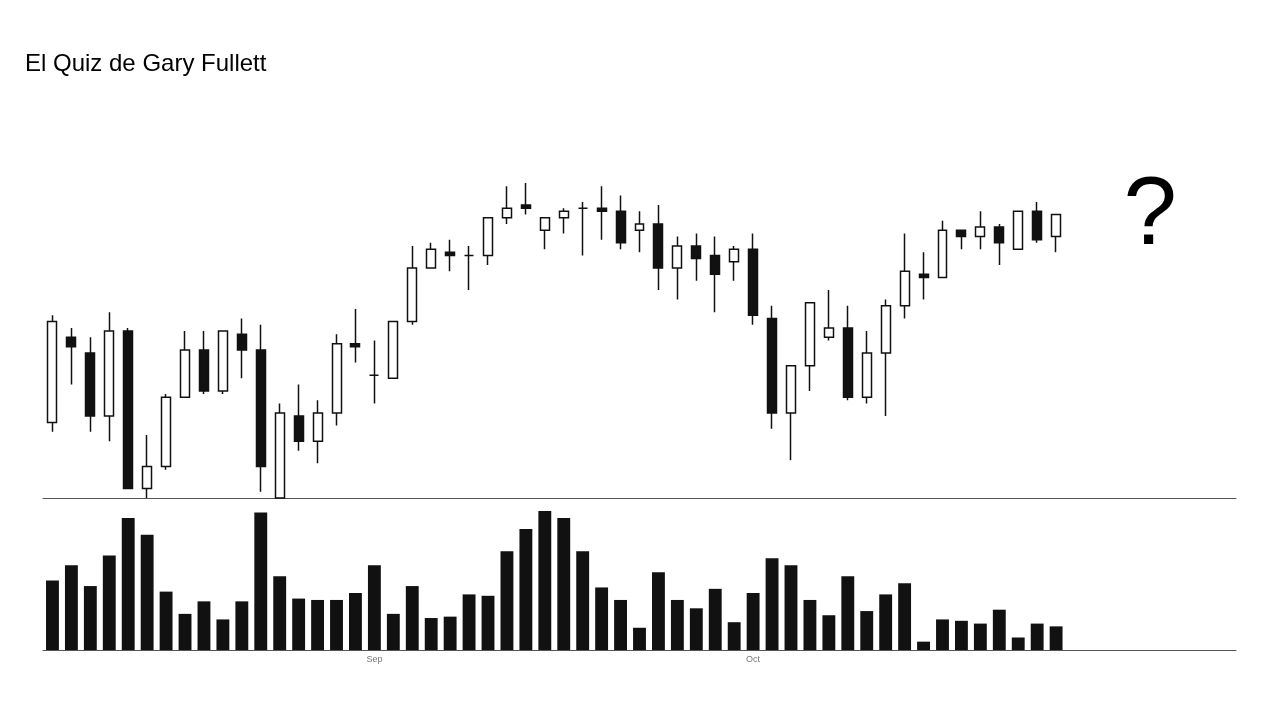  I want to click on x-tick-label: Sep, so click(374, 658).